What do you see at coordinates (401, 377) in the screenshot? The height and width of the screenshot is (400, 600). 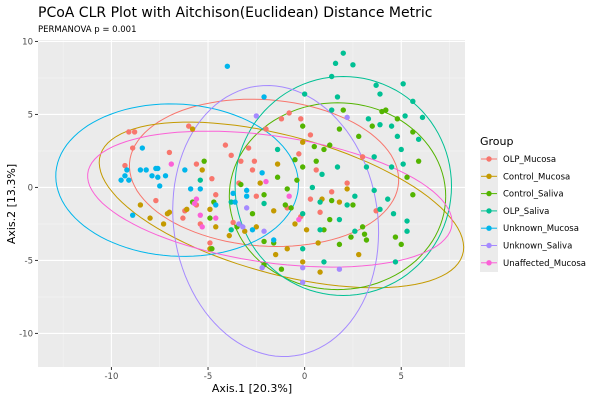 I see `x-tick-label: 5` at bounding box center [401, 377].